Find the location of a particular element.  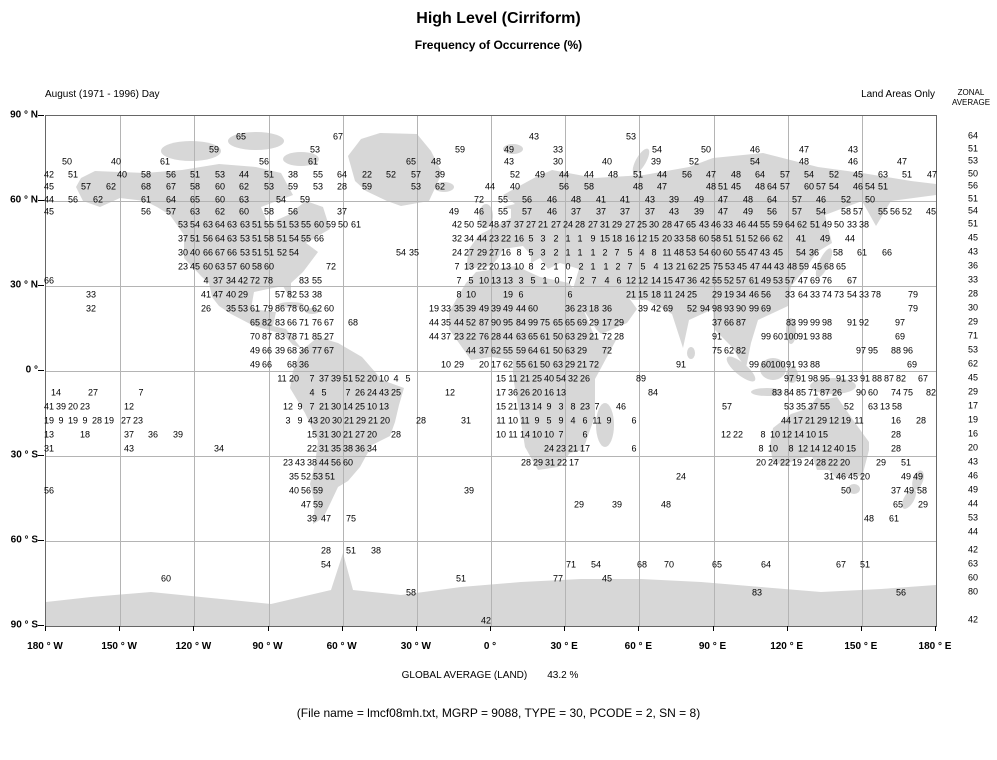

grid-value-cell: 57 is located at coordinates (727, 406).